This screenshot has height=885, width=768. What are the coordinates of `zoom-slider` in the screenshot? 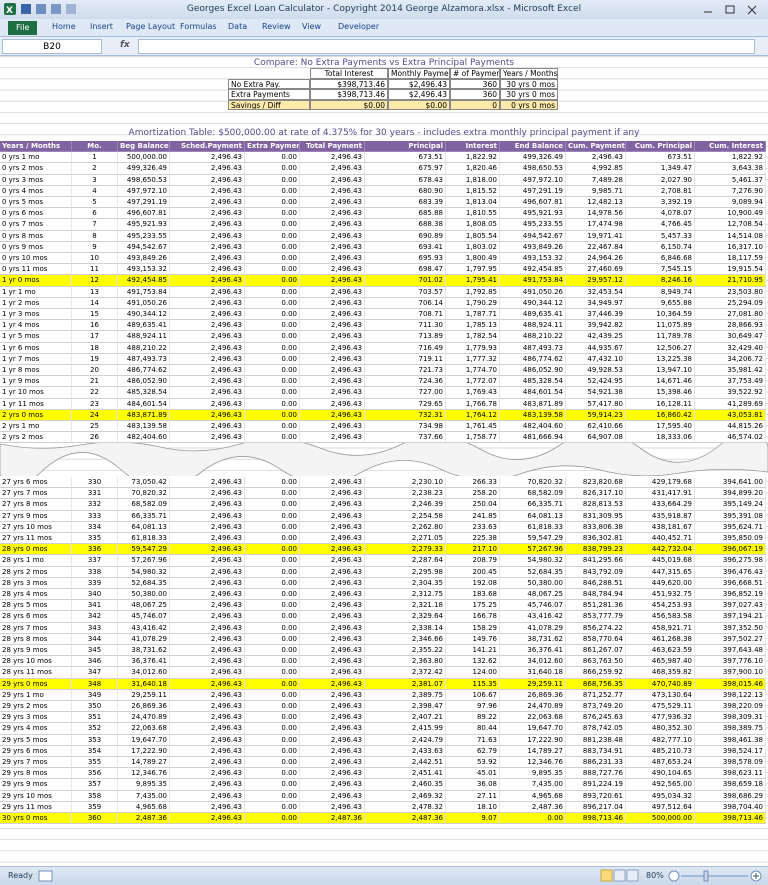 It's located at (716, 876).